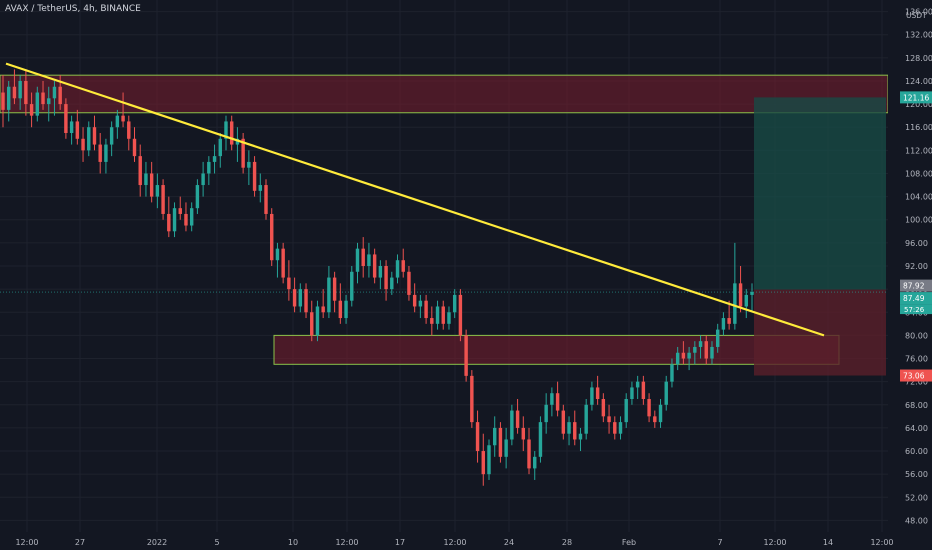  Describe the element at coordinates (916, 266) in the screenshot. I see `price-tick: 92.00` at that location.